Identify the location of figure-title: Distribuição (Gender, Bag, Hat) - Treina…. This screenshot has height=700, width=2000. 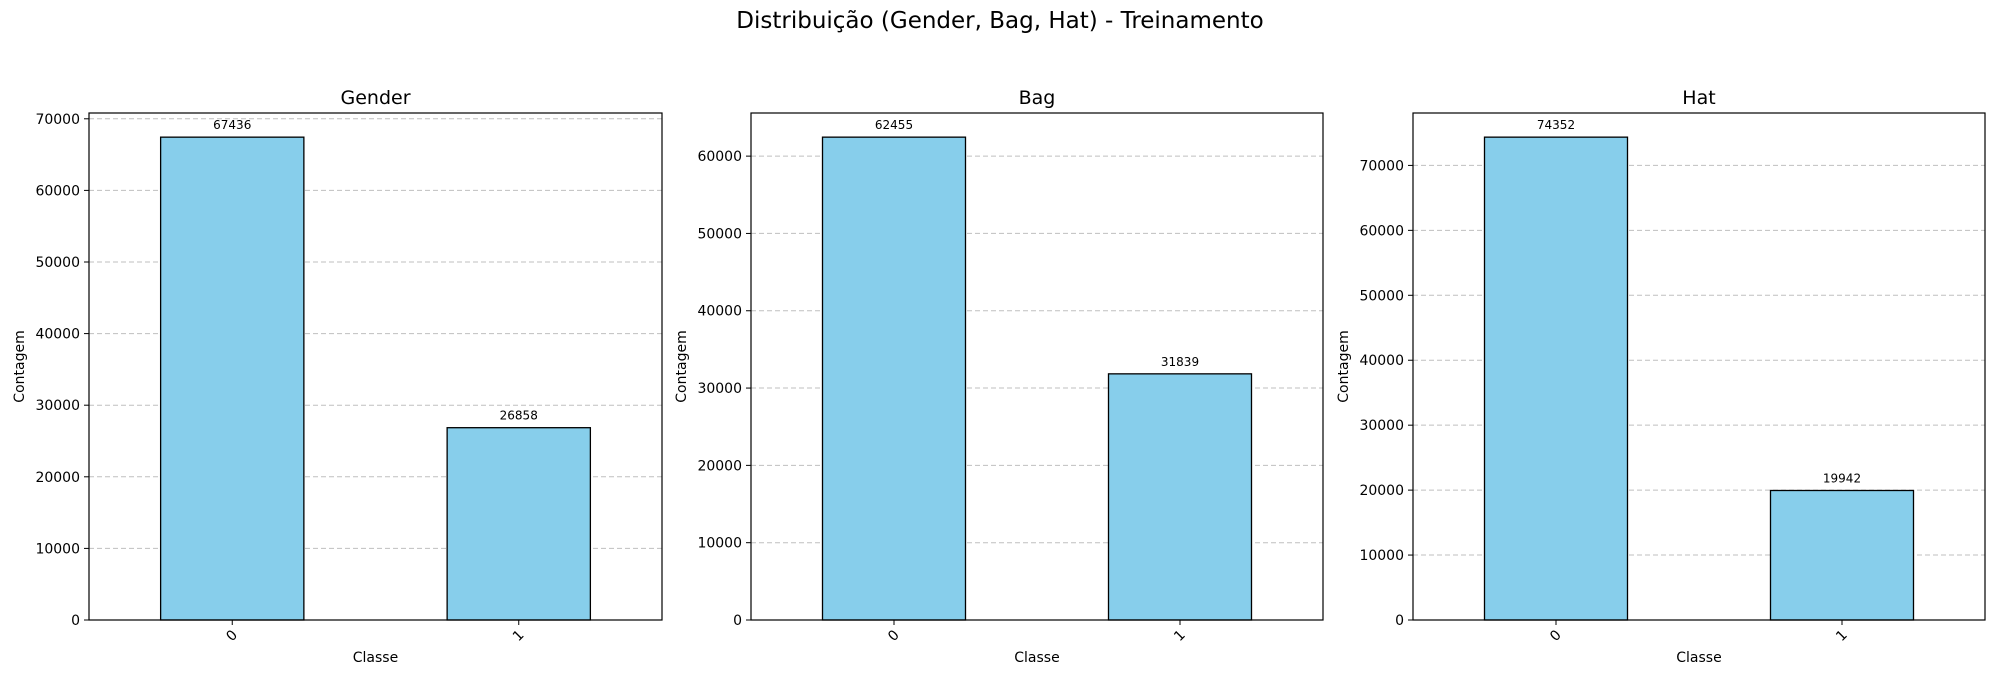
(1000, 21).